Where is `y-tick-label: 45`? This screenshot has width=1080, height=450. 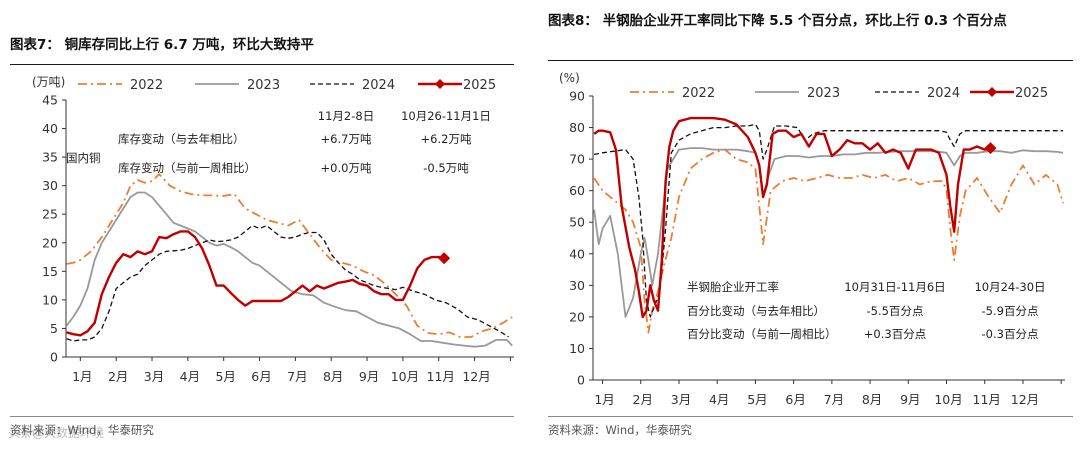
y-tick-label: 45 is located at coordinates (50, 100).